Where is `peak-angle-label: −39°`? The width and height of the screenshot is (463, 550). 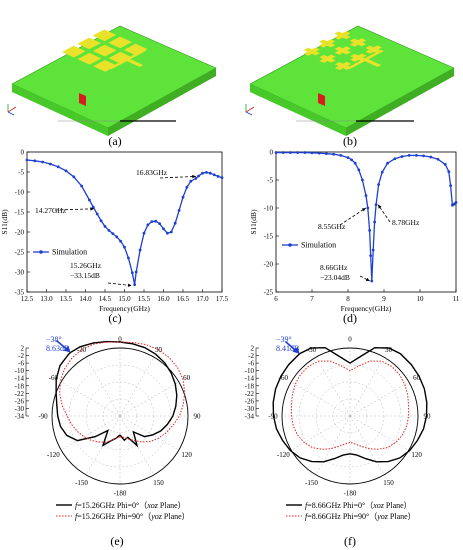 peak-angle-label: −39° is located at coordinates (284, 339).